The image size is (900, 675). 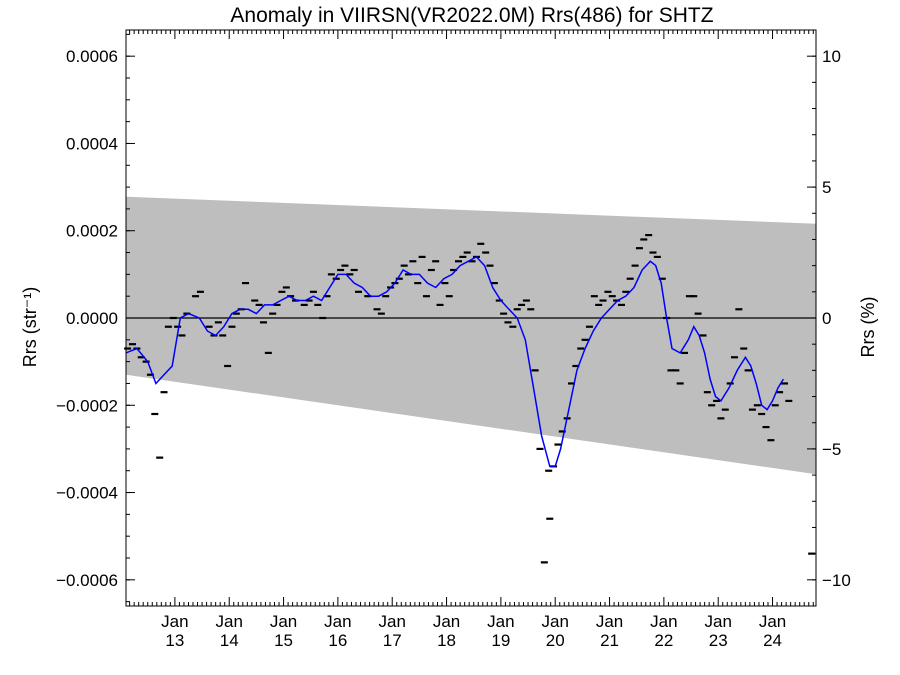 I want to click on y-right-tick-label: 10, so click(x=831, y=56).